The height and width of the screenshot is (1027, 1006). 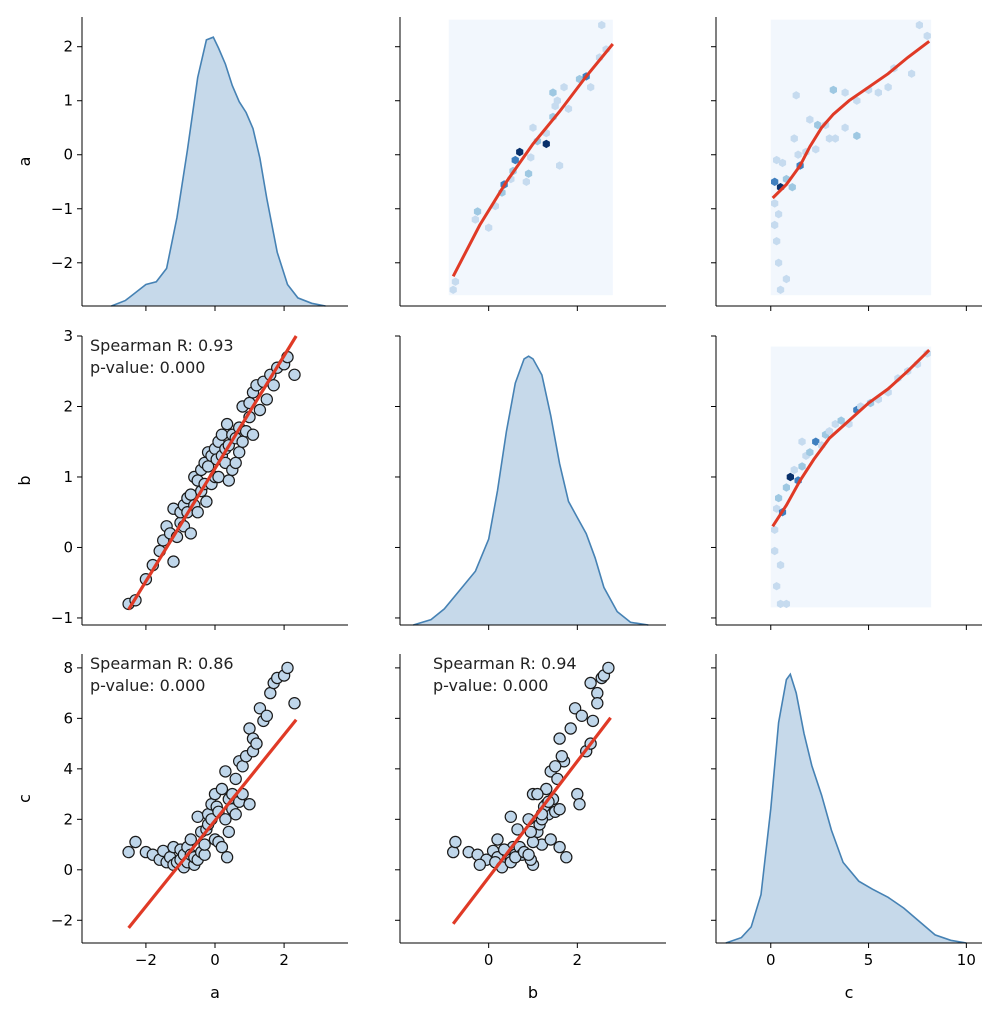 What do you see at coordinates (162, 663) in the screenshot?
I see `annotation-spearman: Spearman R: 0.86` at bounding box center [162, 663].